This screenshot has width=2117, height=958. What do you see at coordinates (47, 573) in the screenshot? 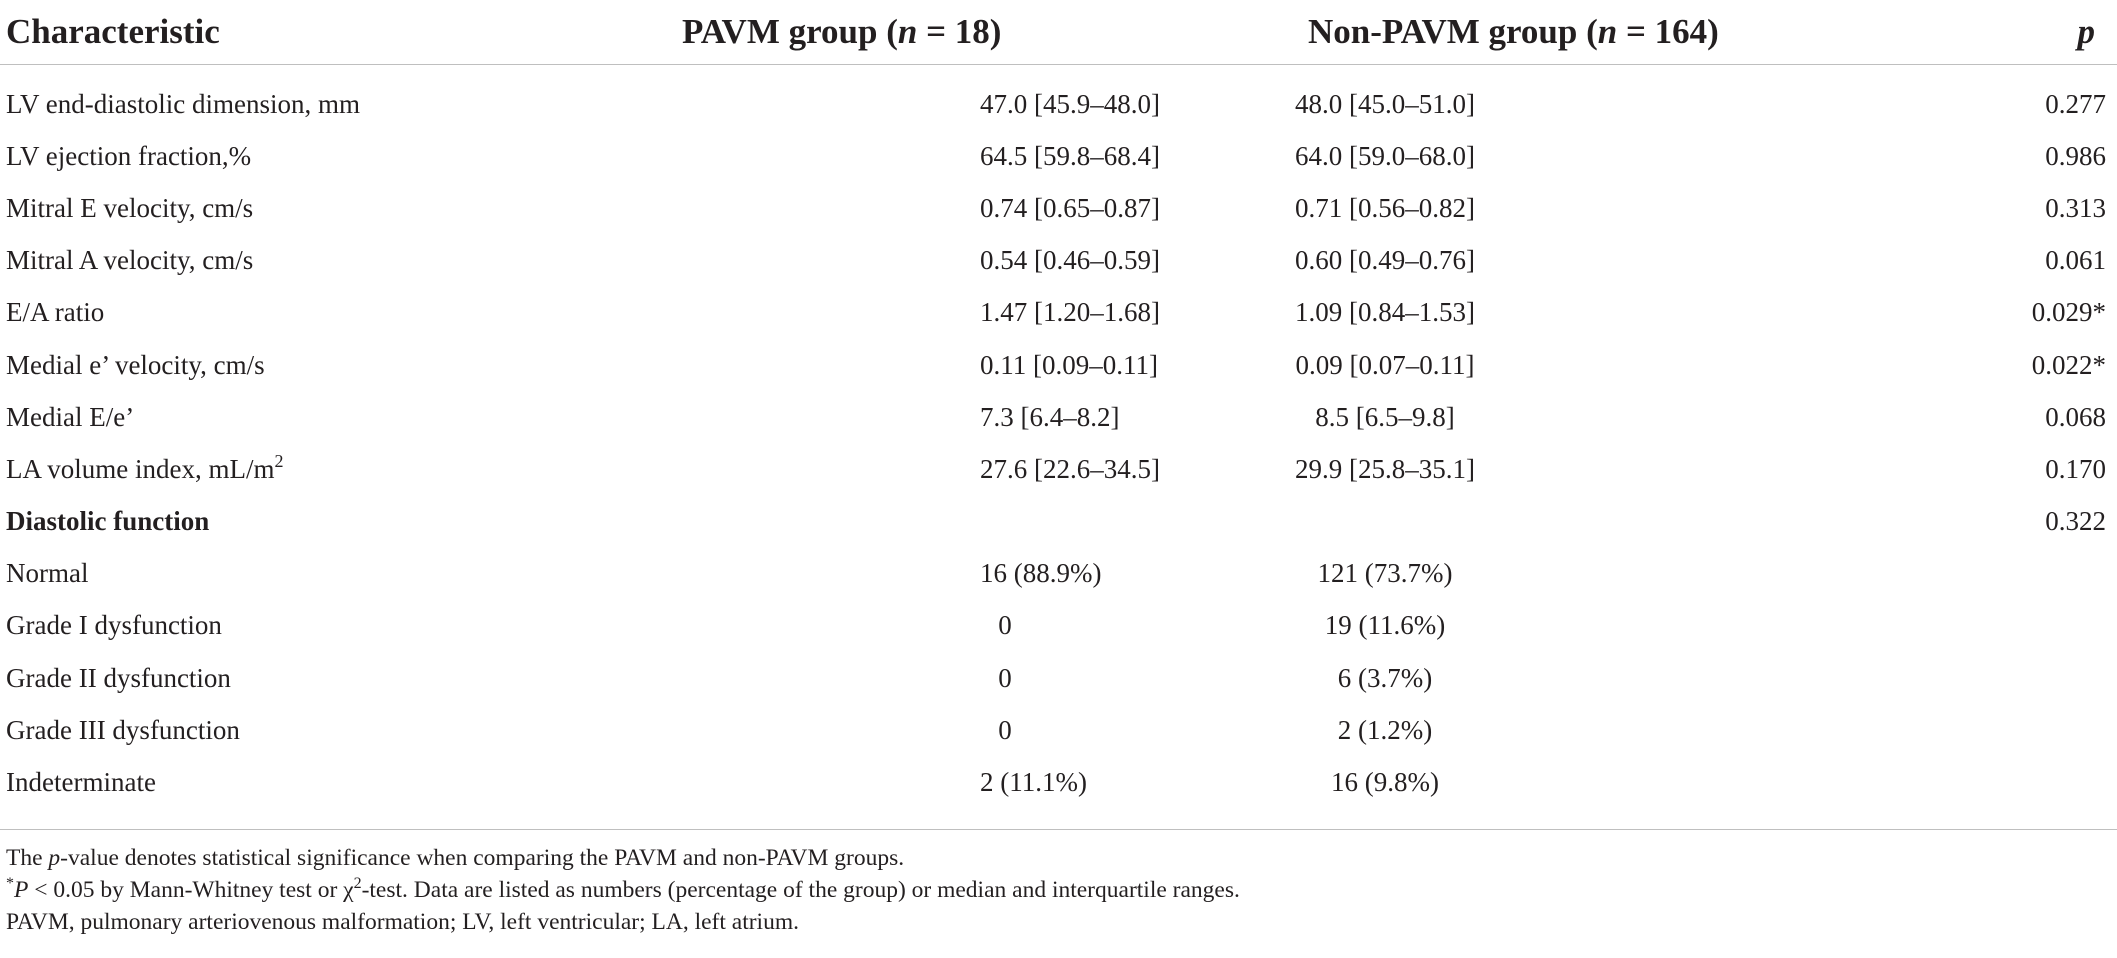
I see `cell-characteristic: Normal` at bounding box center [47, 573].